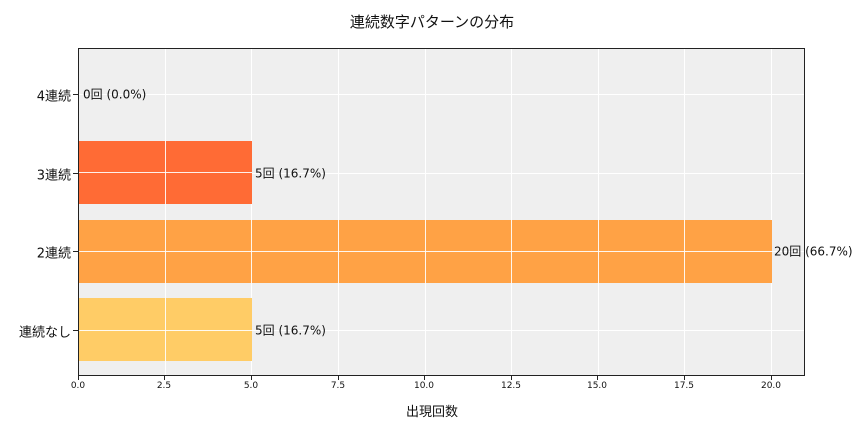 This screenshot has width=864, height=432. I want to click on ytick-label: 4連続, so click(53, 97).